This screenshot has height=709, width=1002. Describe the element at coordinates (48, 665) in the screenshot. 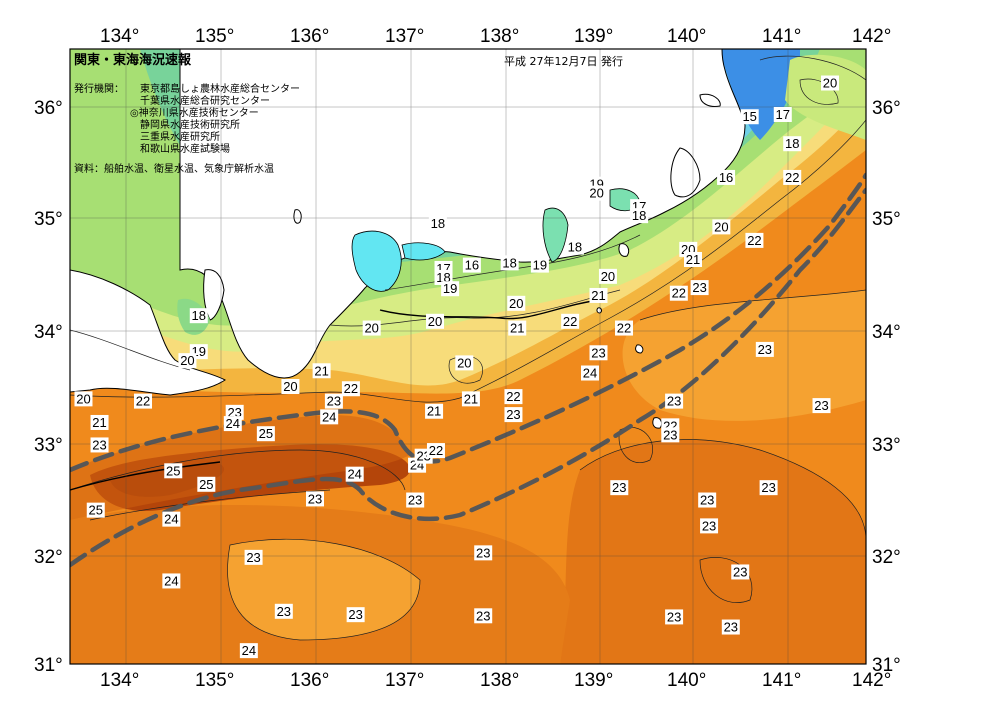

I see `lat-tick-left: 31°` at that location.